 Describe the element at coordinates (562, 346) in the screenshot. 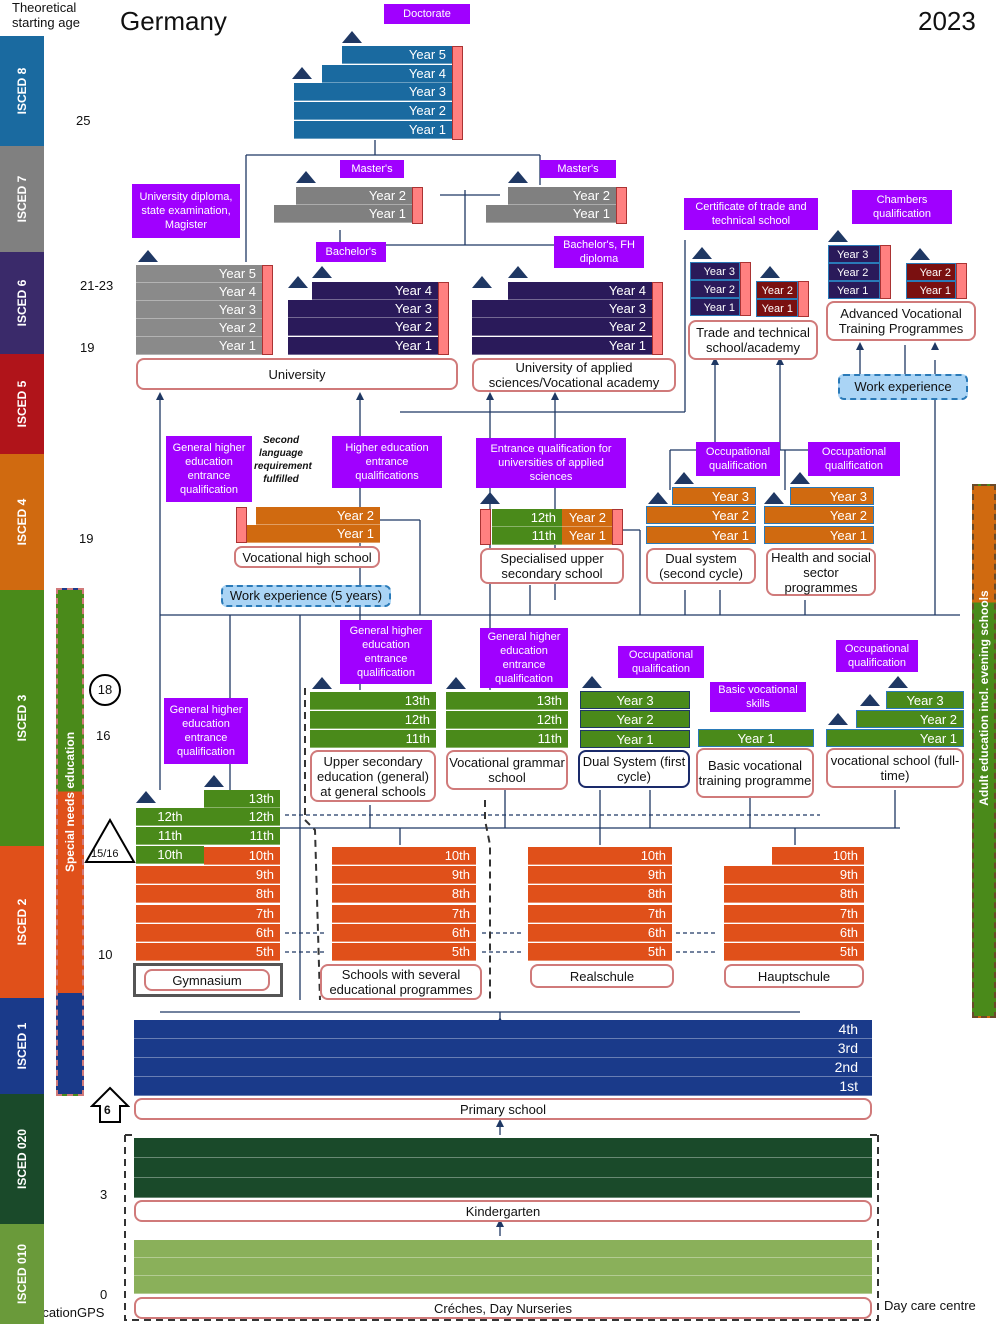

I see `uas-year-1: Year 1` at that location.